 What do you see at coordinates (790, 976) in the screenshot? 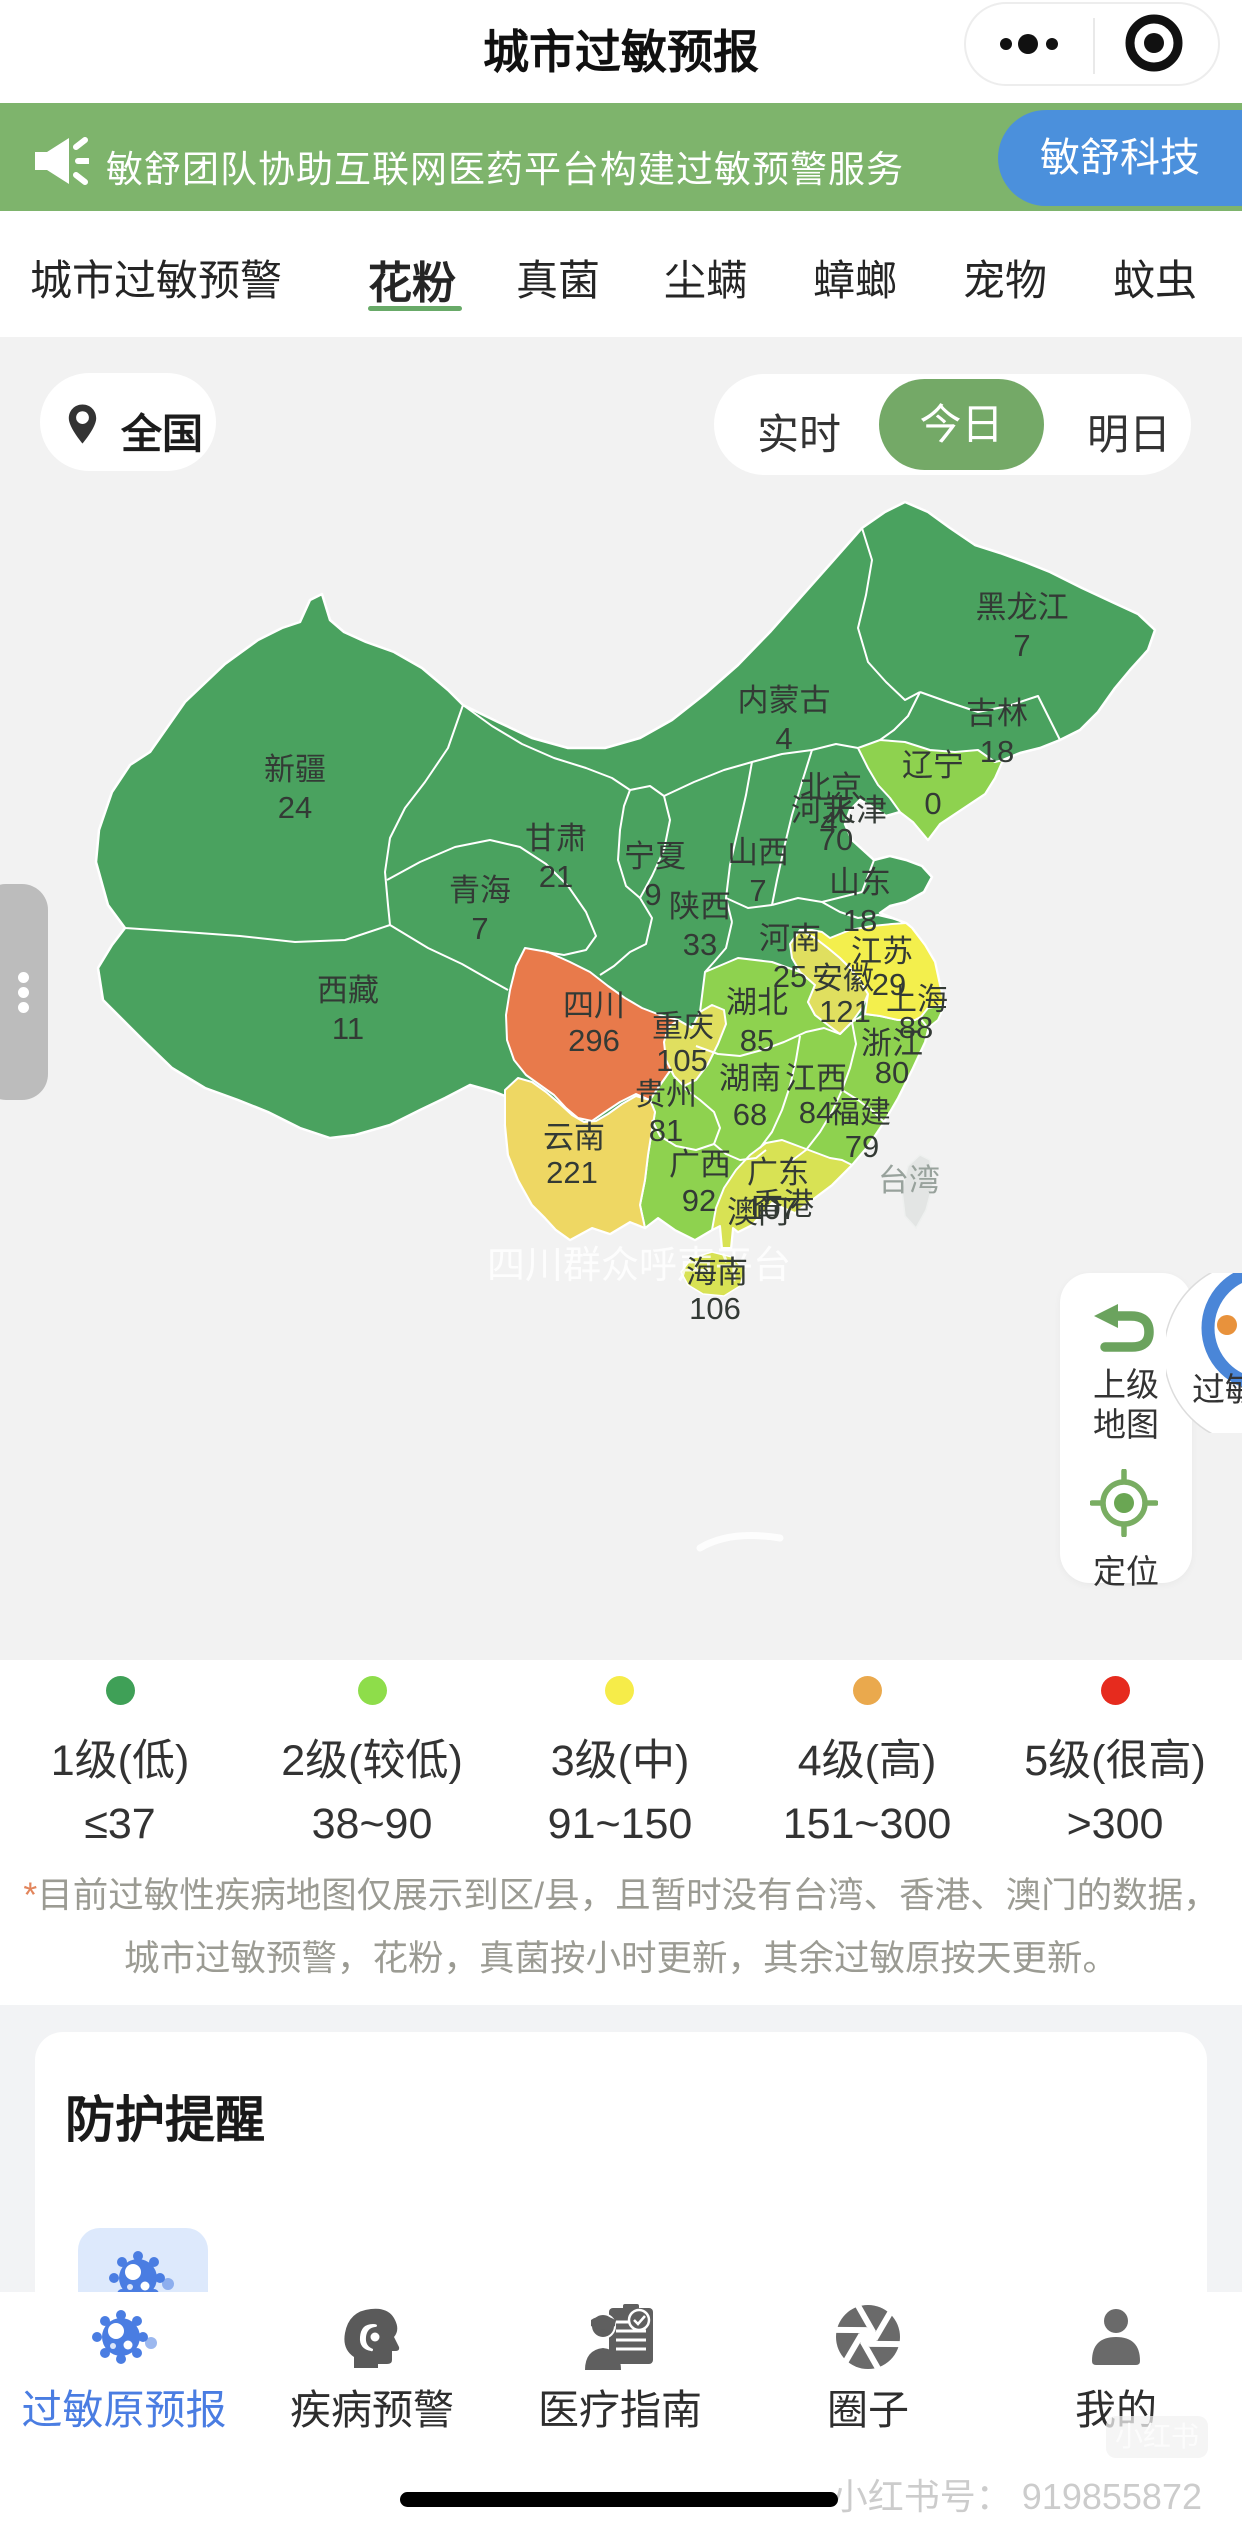
I see `svg-text: 25` at bounding box center [790, 976].